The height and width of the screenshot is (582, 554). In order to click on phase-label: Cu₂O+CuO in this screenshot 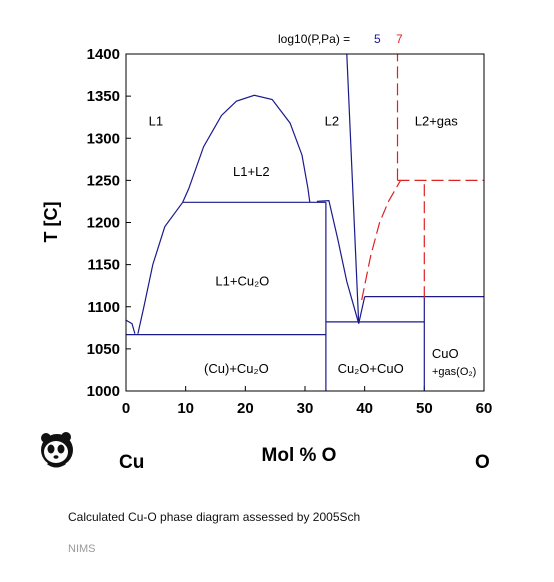, I will do `click(371, 368)`.